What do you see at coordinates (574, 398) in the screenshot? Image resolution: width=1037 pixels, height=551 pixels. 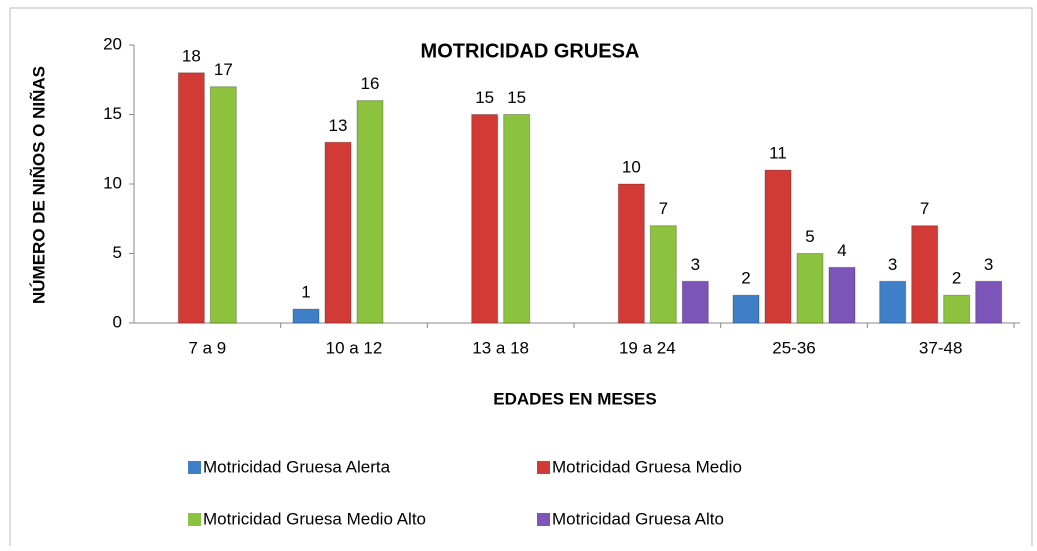 I see `x-axis-title: EDADES EN MESES` at bounding box center [574, 398].